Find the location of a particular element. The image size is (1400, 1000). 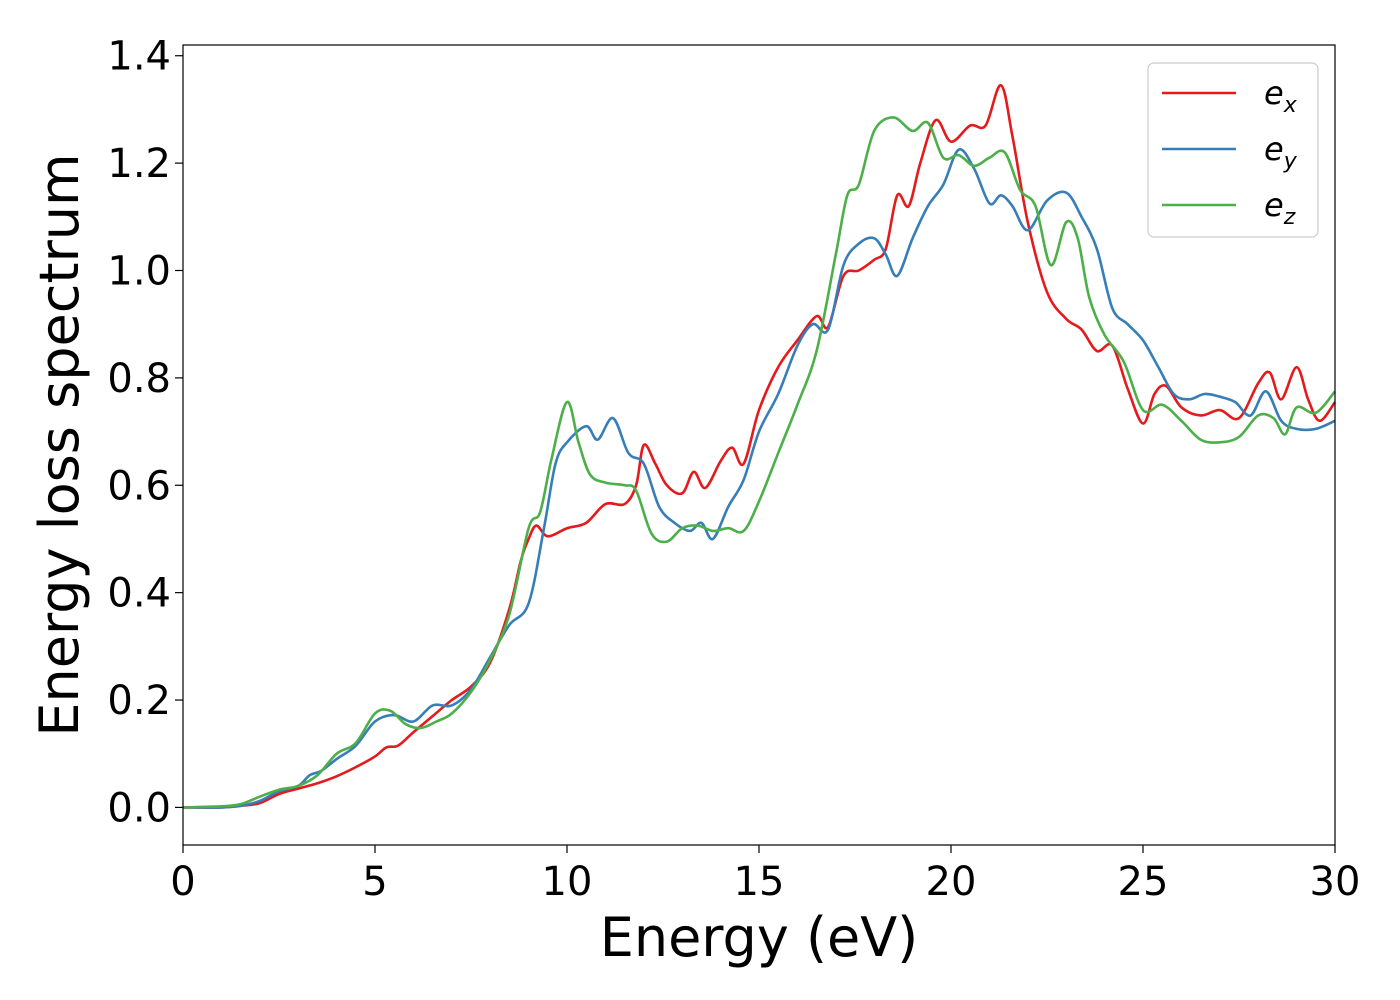

x-axis: 0 5 10 15 20 25 30 is located at coordinates (765, 875).